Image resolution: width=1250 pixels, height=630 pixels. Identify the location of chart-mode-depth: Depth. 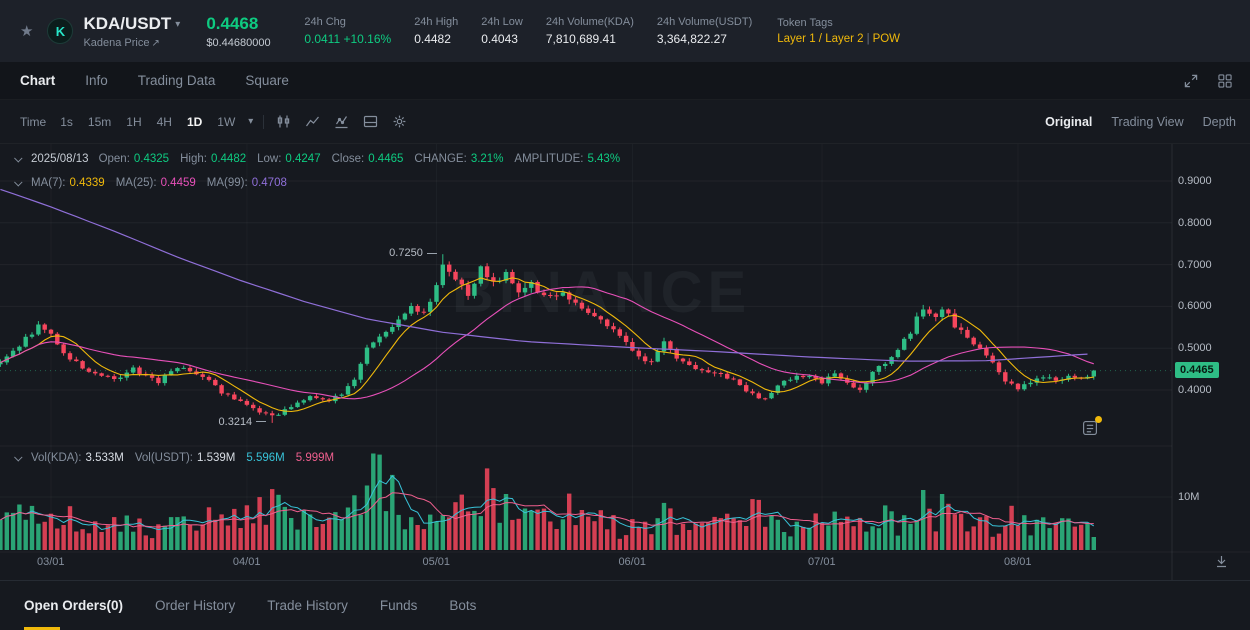
(1219, 121).